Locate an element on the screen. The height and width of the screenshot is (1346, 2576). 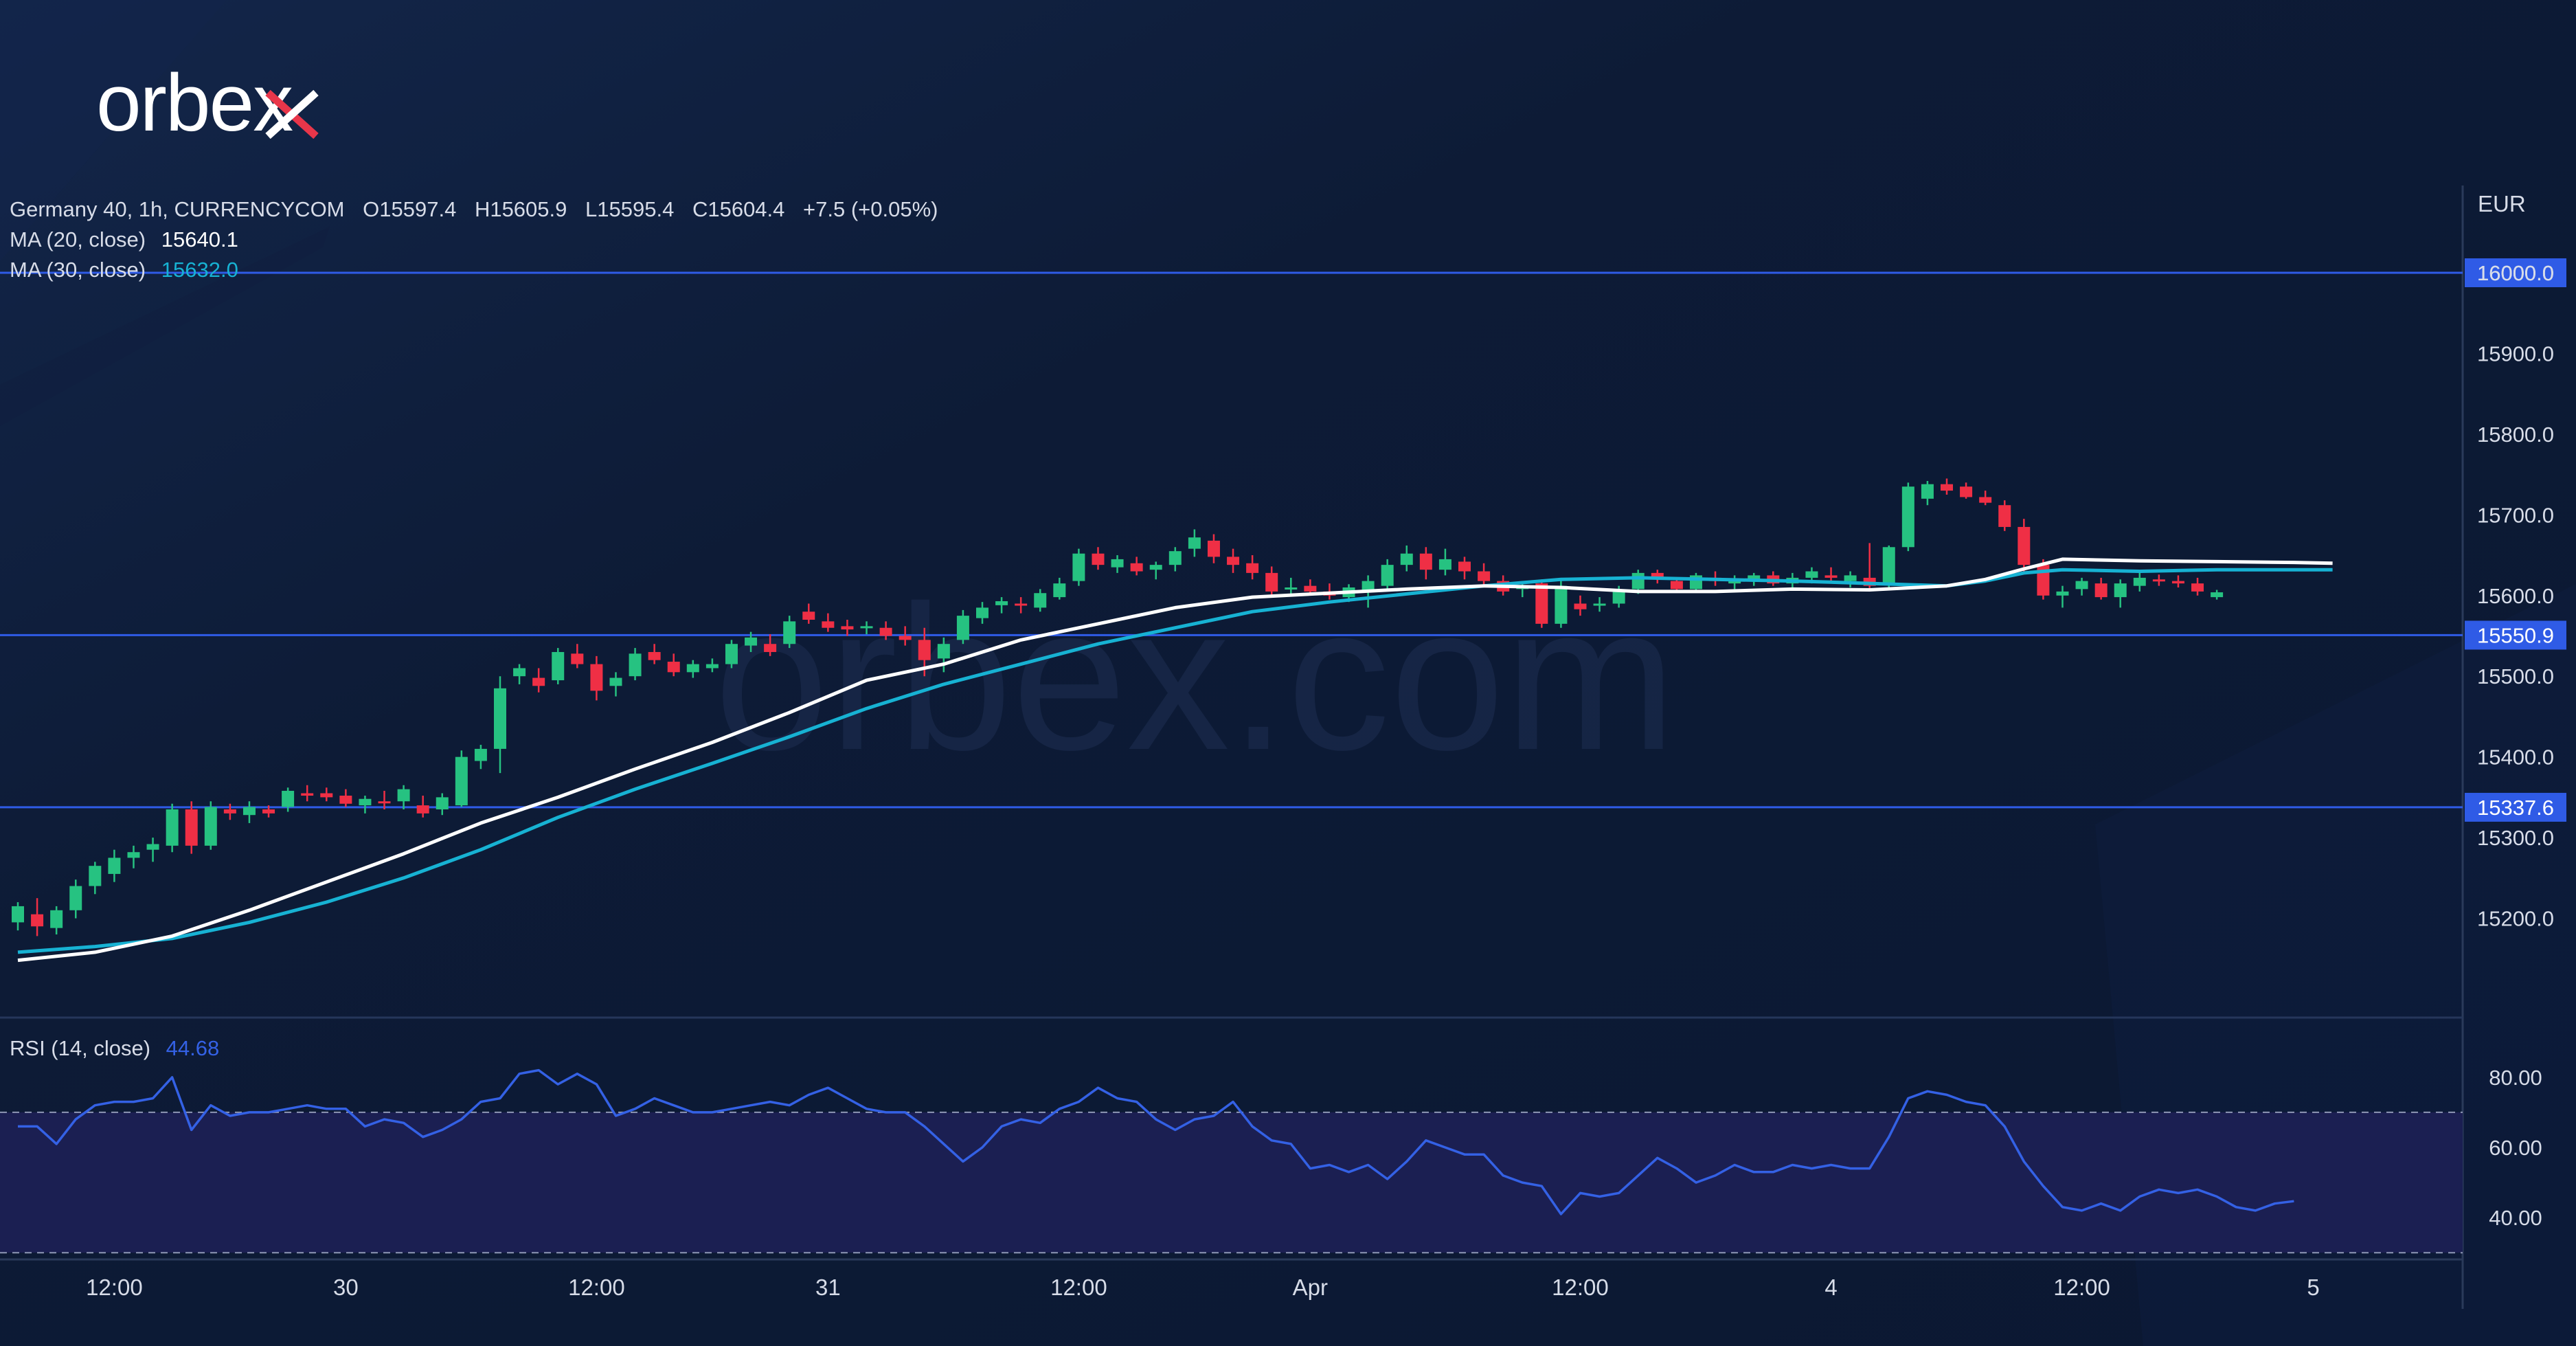
time-tick-label: 4 is located at coordinates (1830, 1287).